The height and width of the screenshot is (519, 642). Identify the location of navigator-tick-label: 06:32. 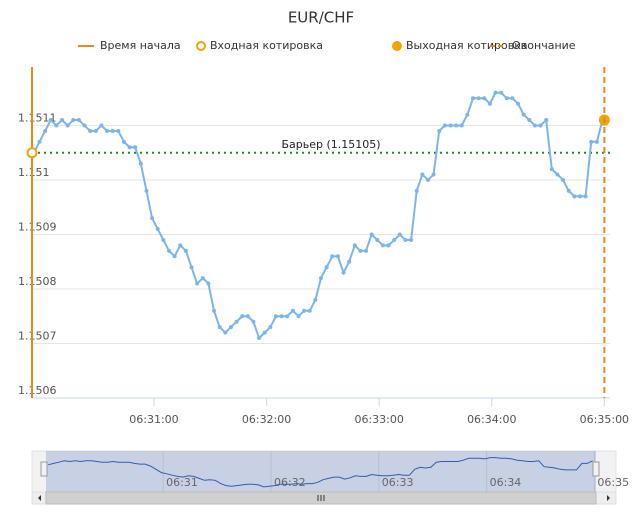
(290, 482).